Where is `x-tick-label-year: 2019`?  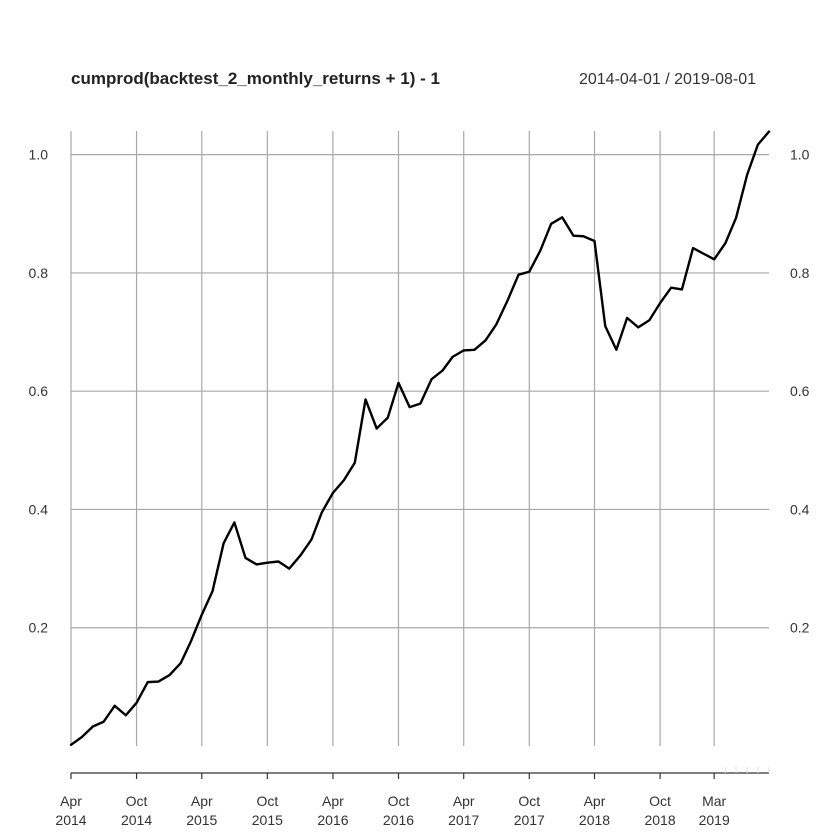
x-tick-label-year: 2019 is located at coordinates (714, 820).